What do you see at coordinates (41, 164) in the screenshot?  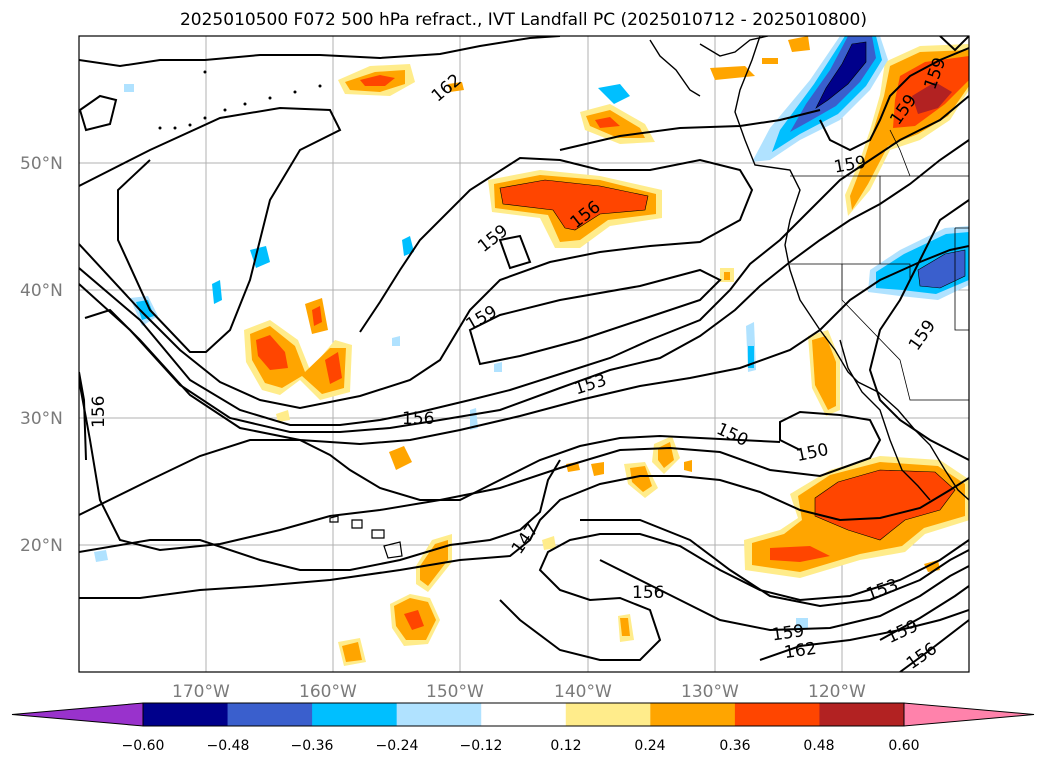 I see `lat-label: 50°N` at bounding box center [41, 164].